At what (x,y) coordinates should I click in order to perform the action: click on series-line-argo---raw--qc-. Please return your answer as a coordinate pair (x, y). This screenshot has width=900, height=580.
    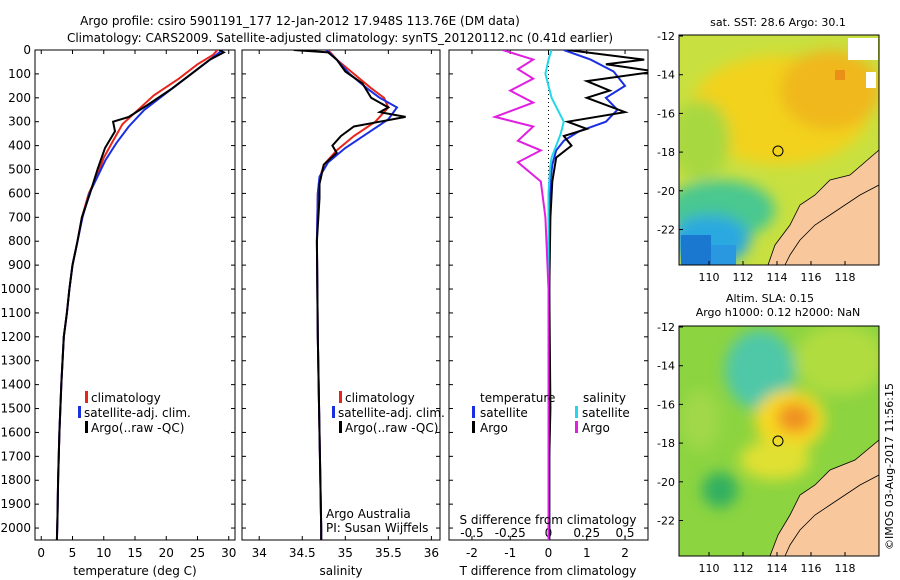
    Looking at the image, I should click on (349, 295).